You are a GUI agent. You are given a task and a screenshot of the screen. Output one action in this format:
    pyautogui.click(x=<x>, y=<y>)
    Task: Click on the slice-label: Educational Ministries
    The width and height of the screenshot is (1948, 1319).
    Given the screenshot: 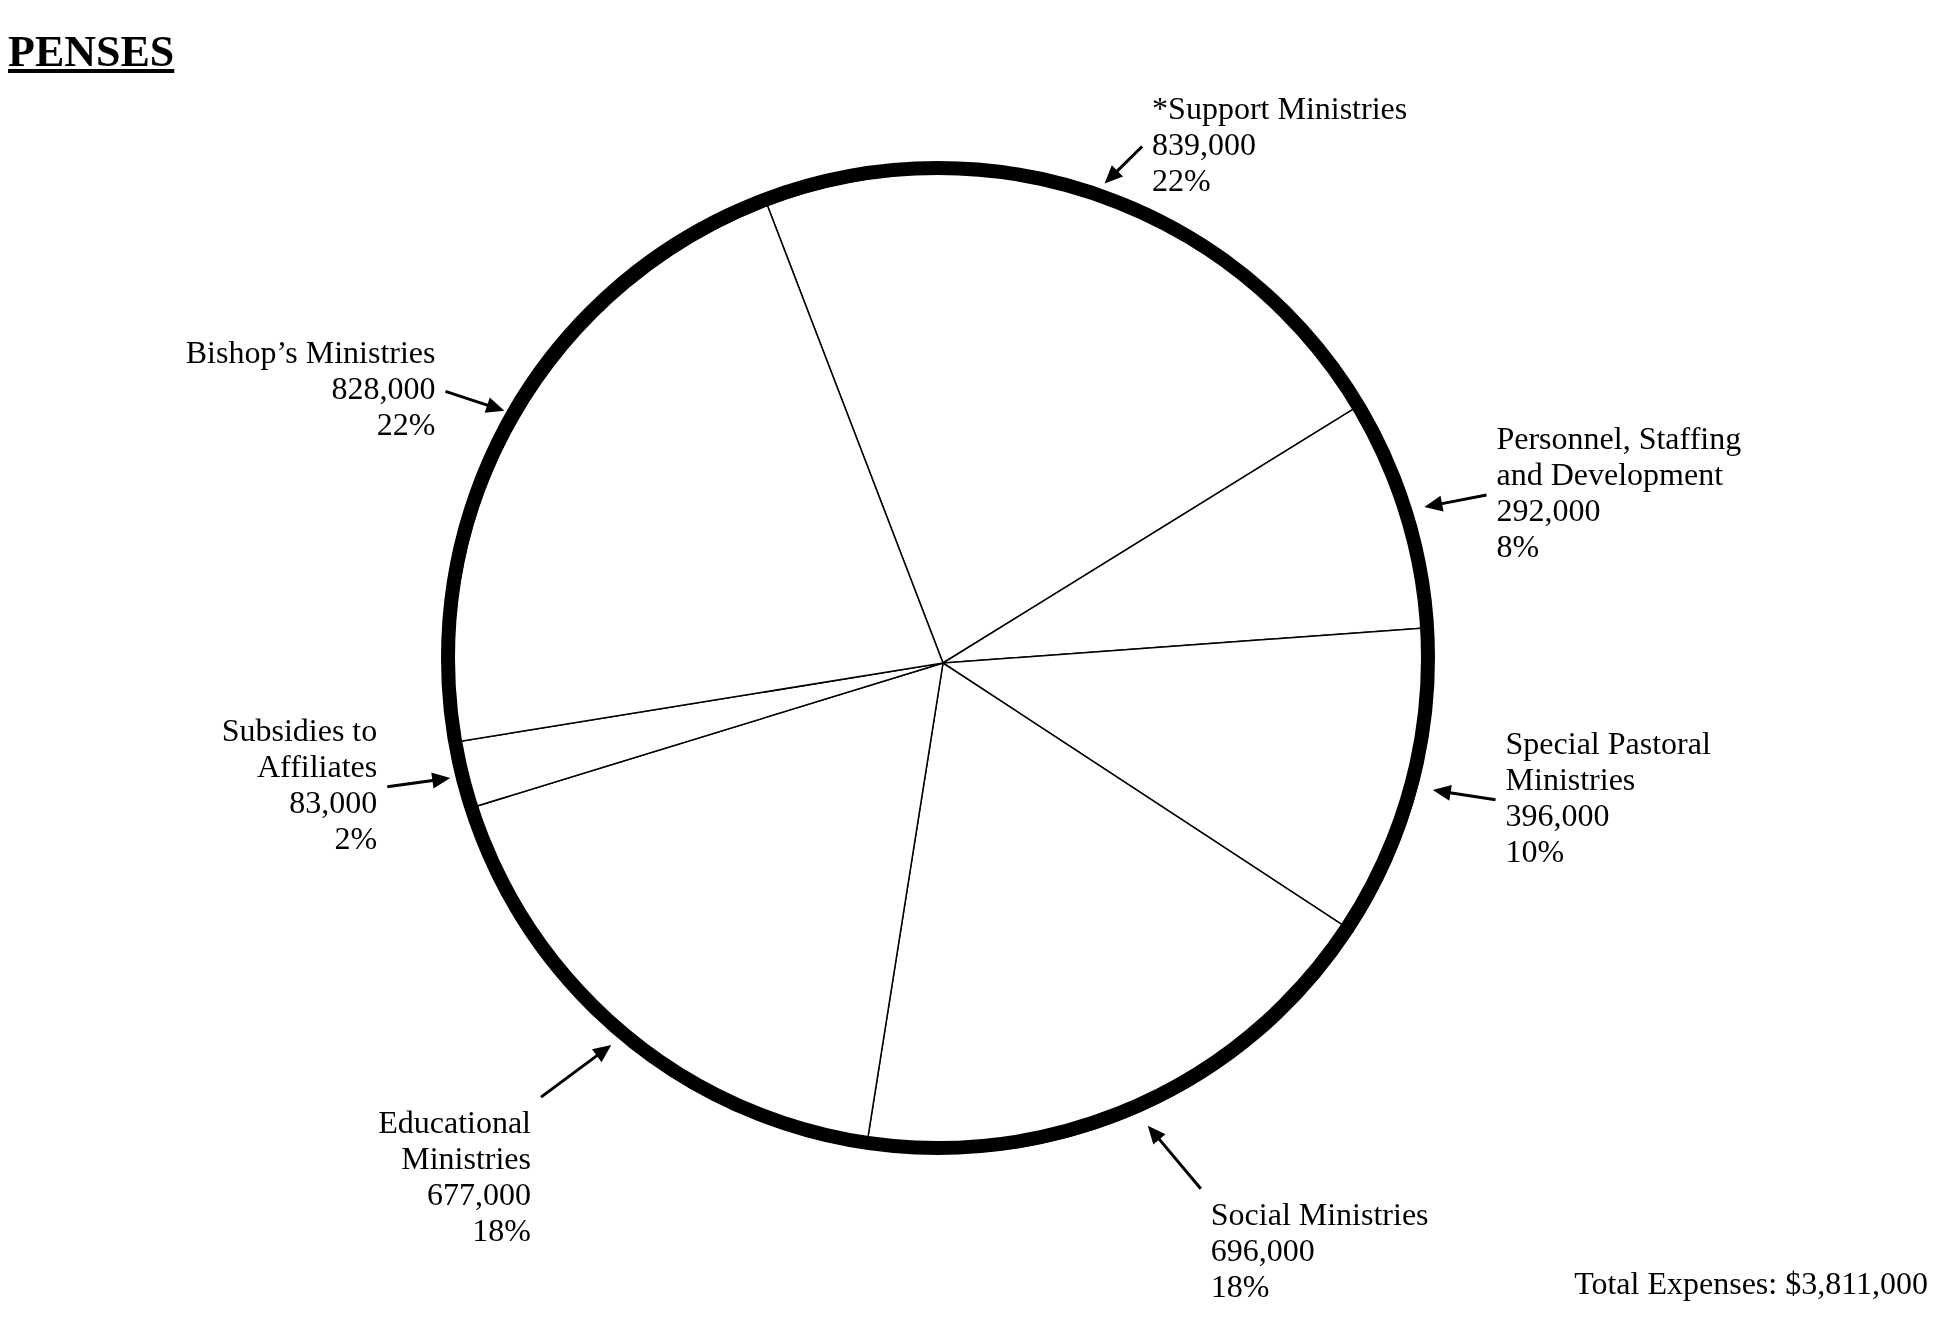 What is the action you would take?
    pyautogui.click(x=455, y=1140)
    